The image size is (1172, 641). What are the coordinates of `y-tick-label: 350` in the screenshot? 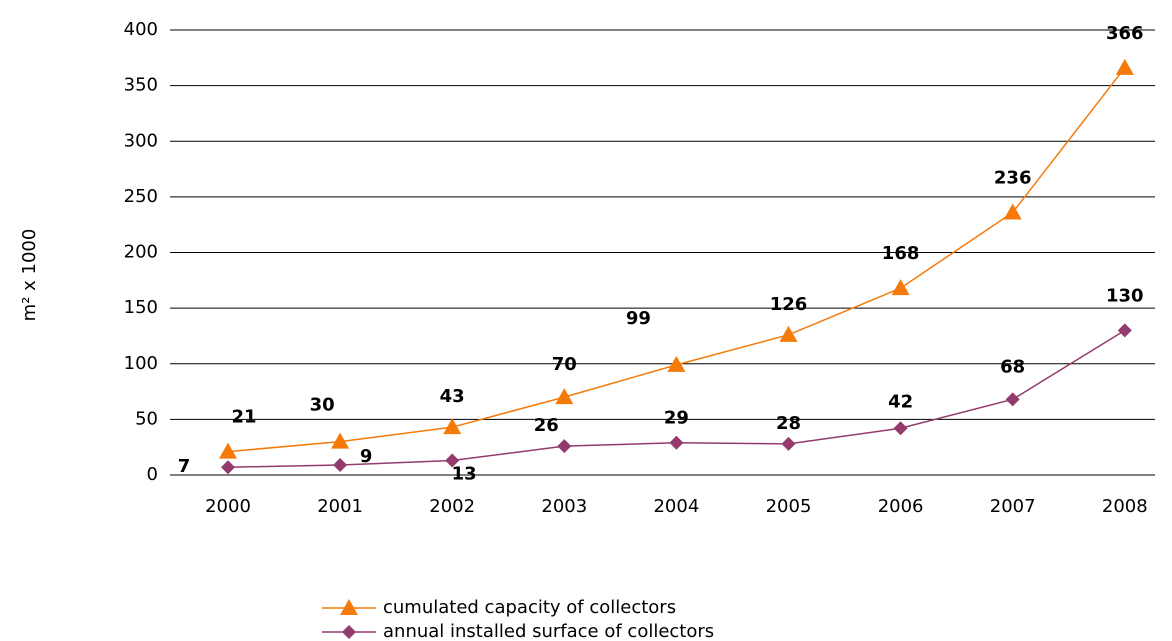 It's located at (141, 85).